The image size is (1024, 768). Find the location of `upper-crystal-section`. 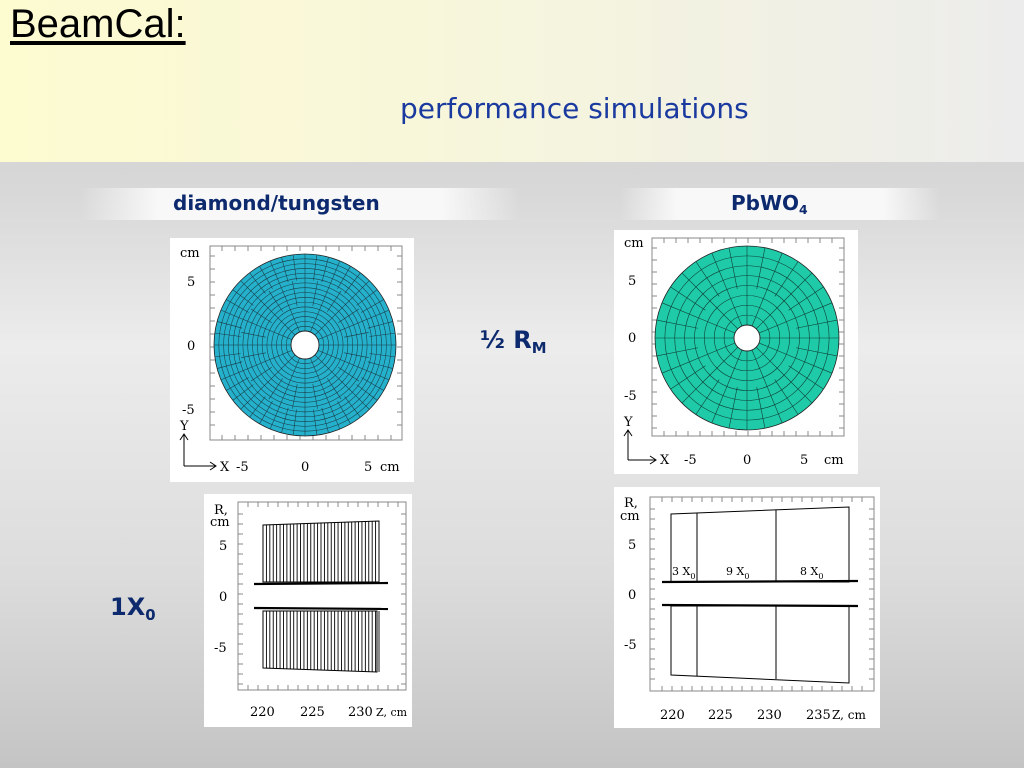

upper-crystal-section is located at coordinates (760, 544).